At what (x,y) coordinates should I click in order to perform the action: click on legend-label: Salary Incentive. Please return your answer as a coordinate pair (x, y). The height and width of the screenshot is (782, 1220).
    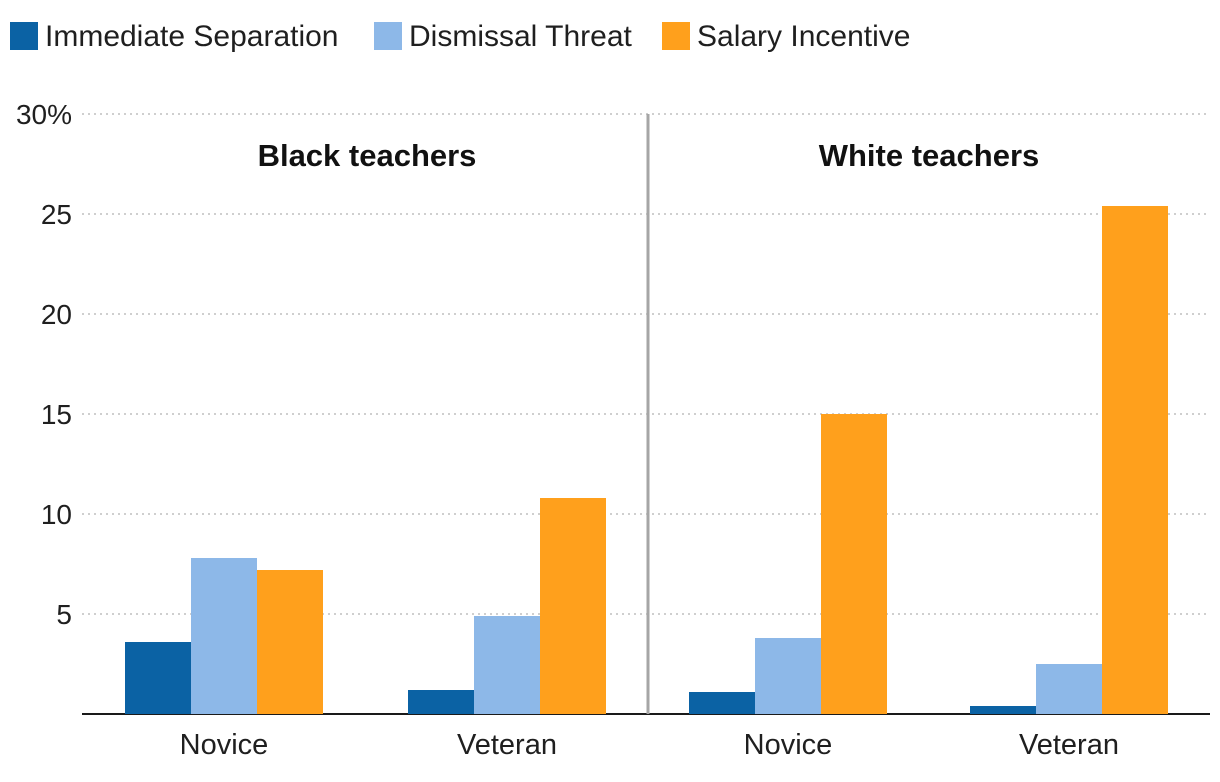
    Looking at the image, I should click on (803, 36).